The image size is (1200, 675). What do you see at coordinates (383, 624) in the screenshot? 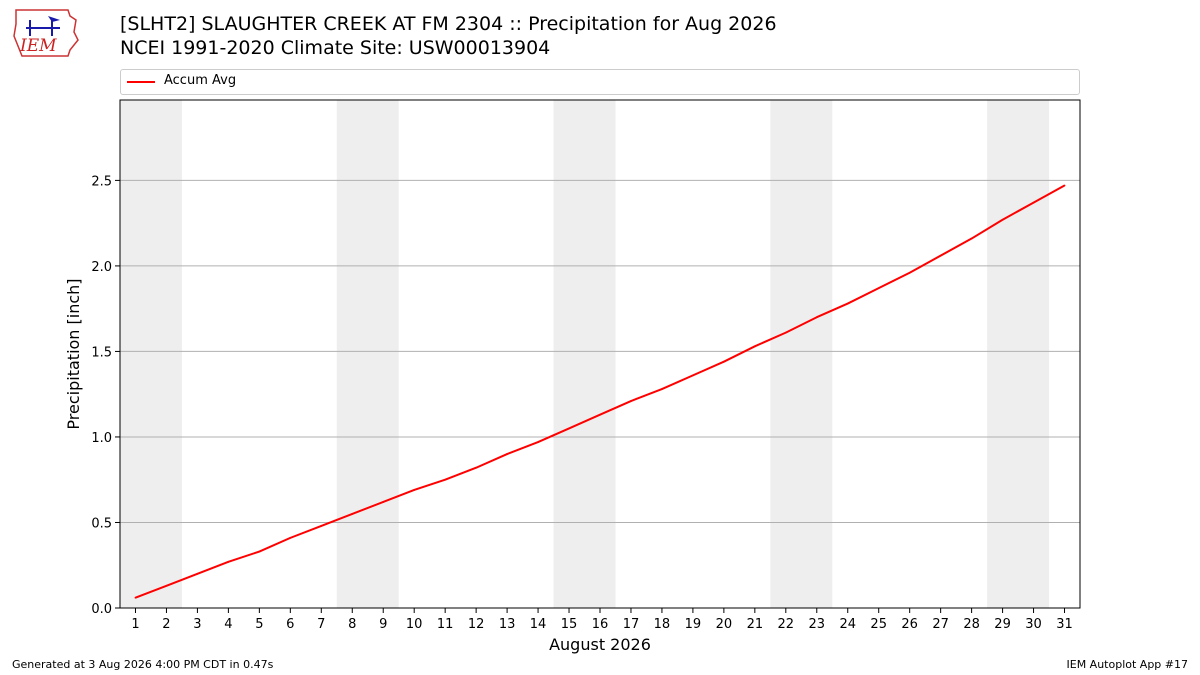
I see `x-tick-label: 9` at bounding box center [383, 624].